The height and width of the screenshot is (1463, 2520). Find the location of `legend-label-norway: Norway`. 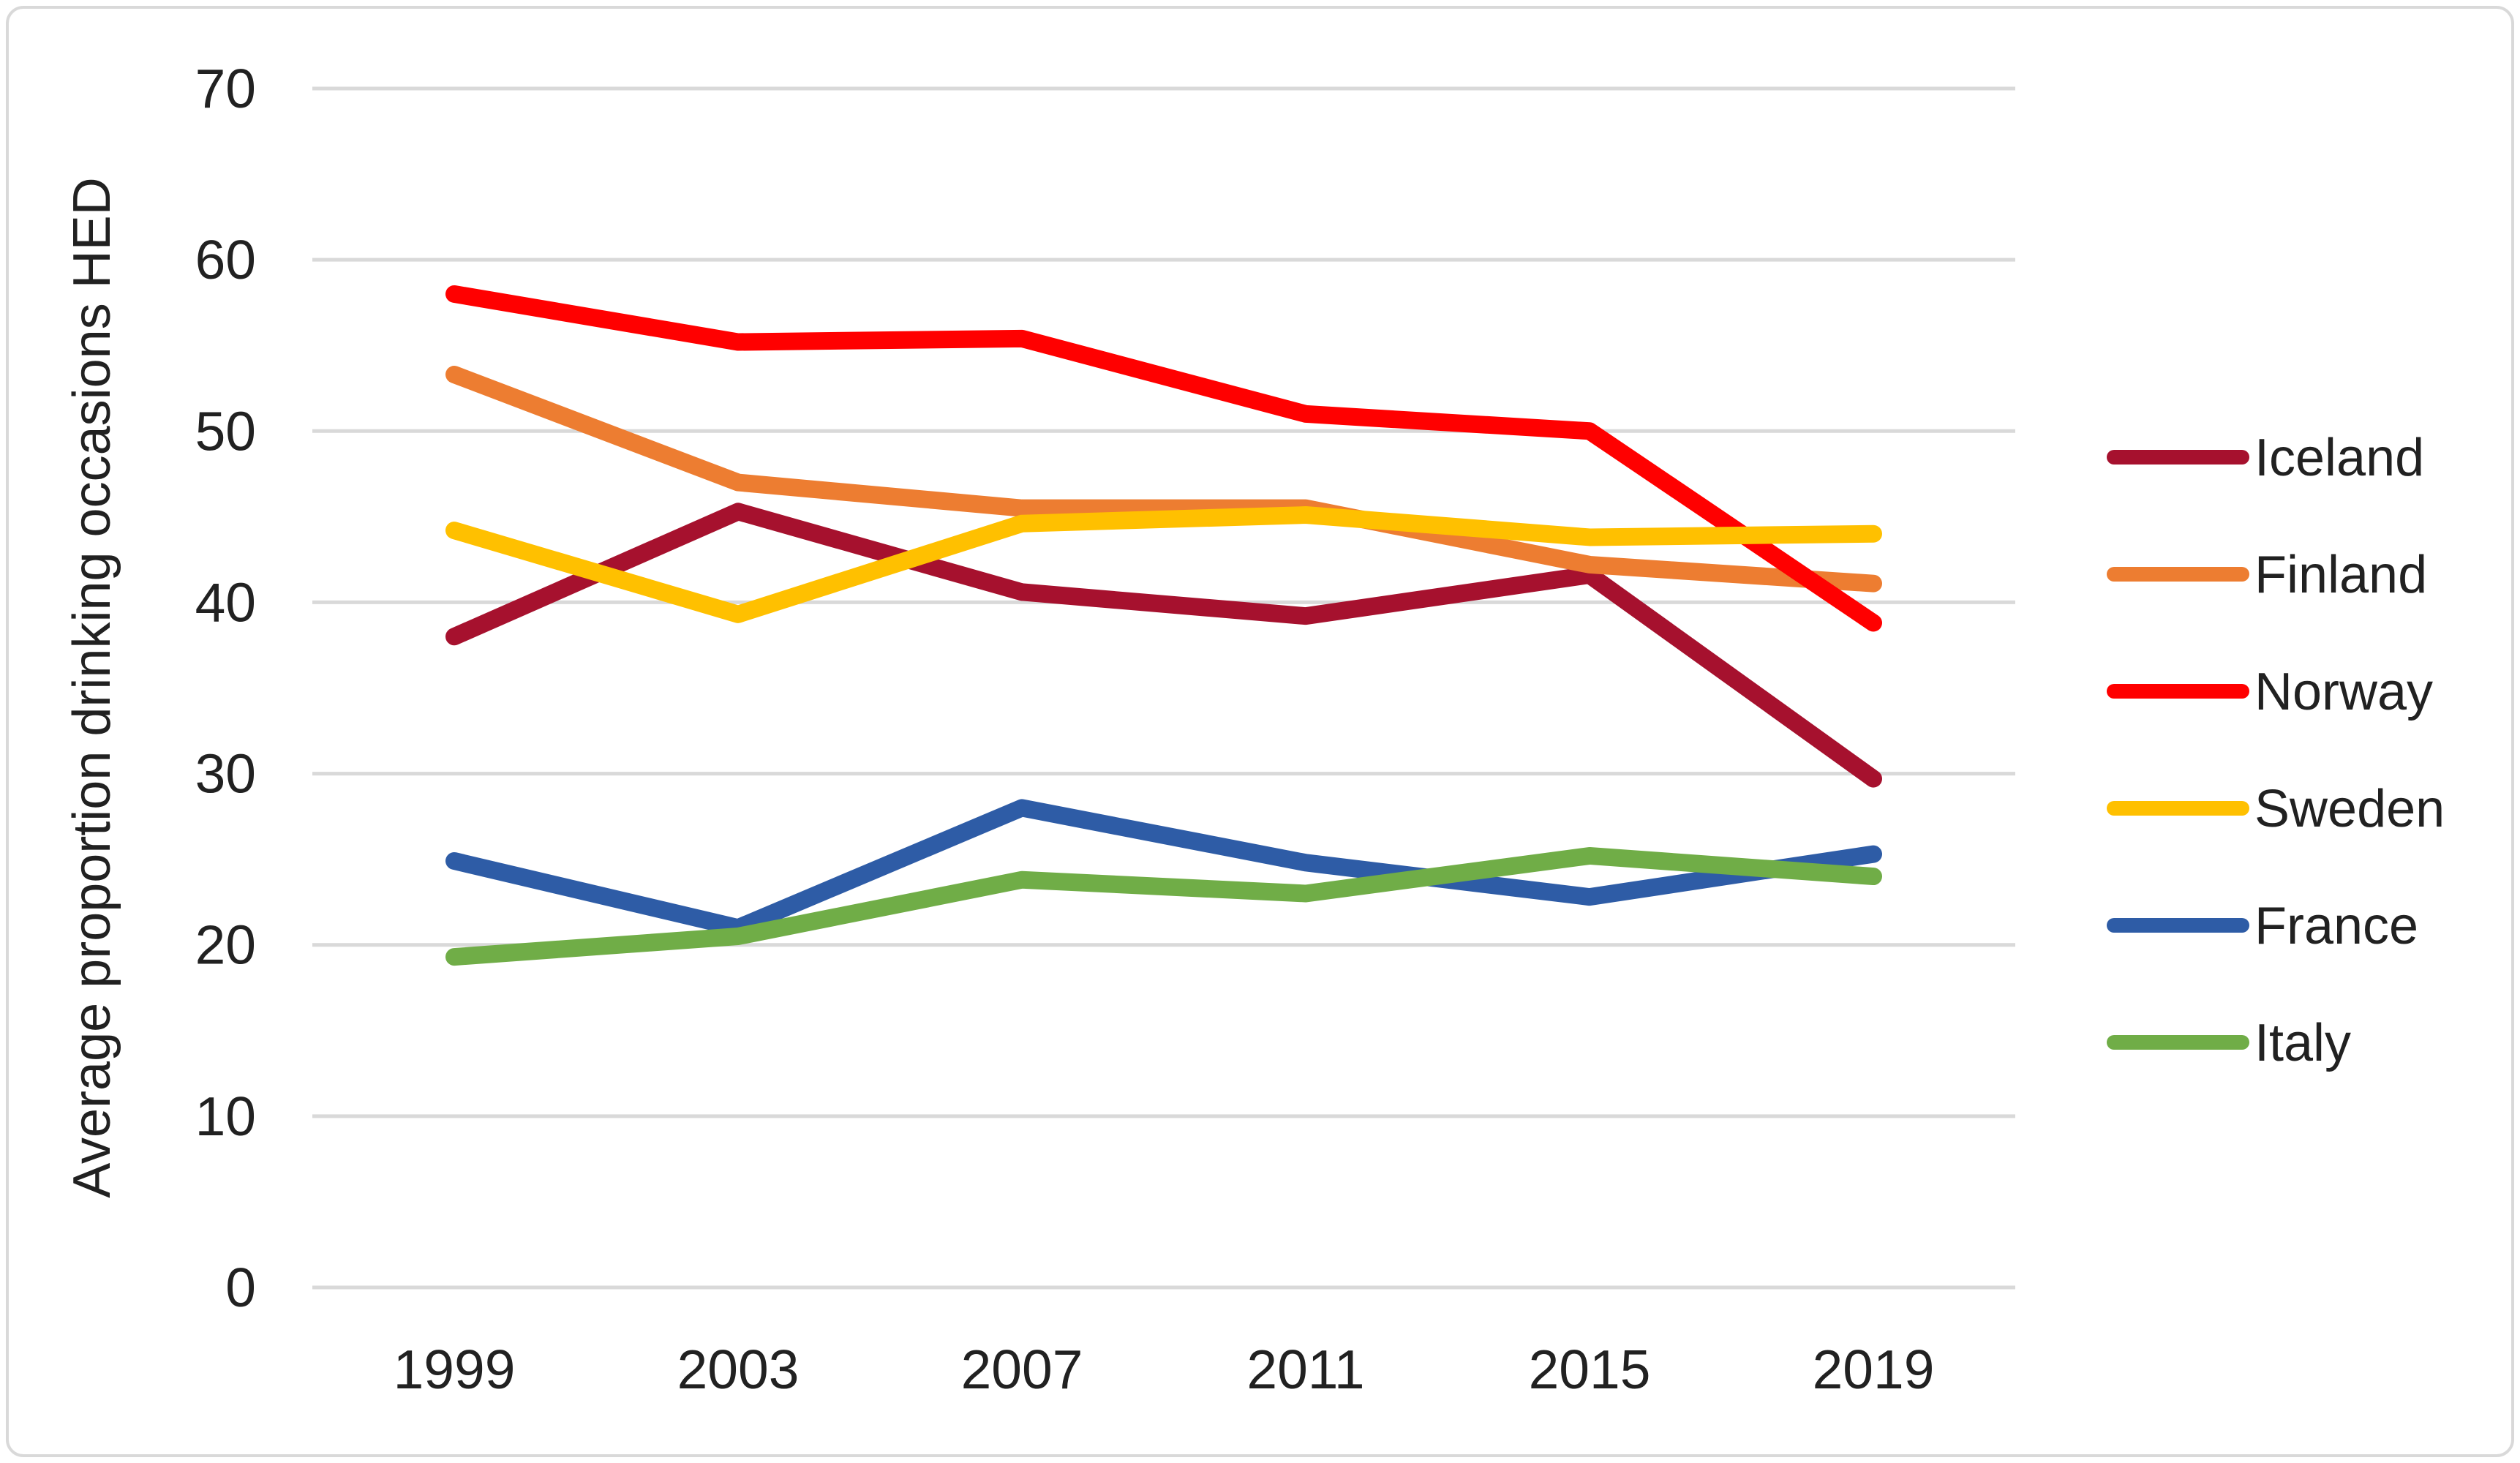

legend-label-norway: Norway is located at coordinates (2343, 692).